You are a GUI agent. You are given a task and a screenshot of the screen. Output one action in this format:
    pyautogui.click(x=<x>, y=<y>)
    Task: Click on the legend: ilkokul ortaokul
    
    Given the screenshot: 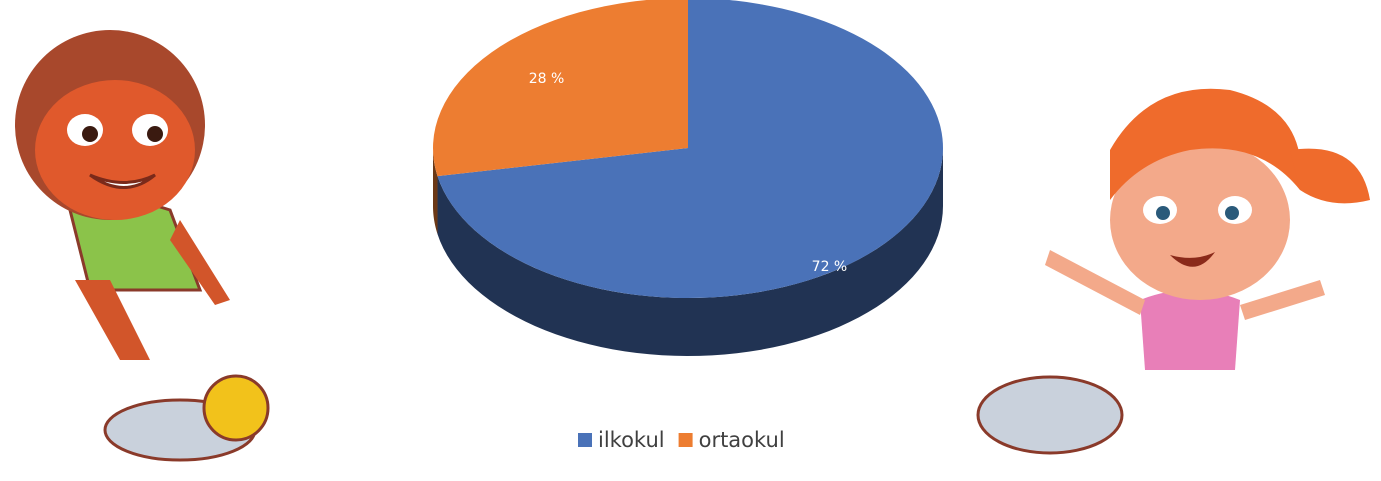 What is the action you would take?
    pyautogui.click(x=681, y=440)
    